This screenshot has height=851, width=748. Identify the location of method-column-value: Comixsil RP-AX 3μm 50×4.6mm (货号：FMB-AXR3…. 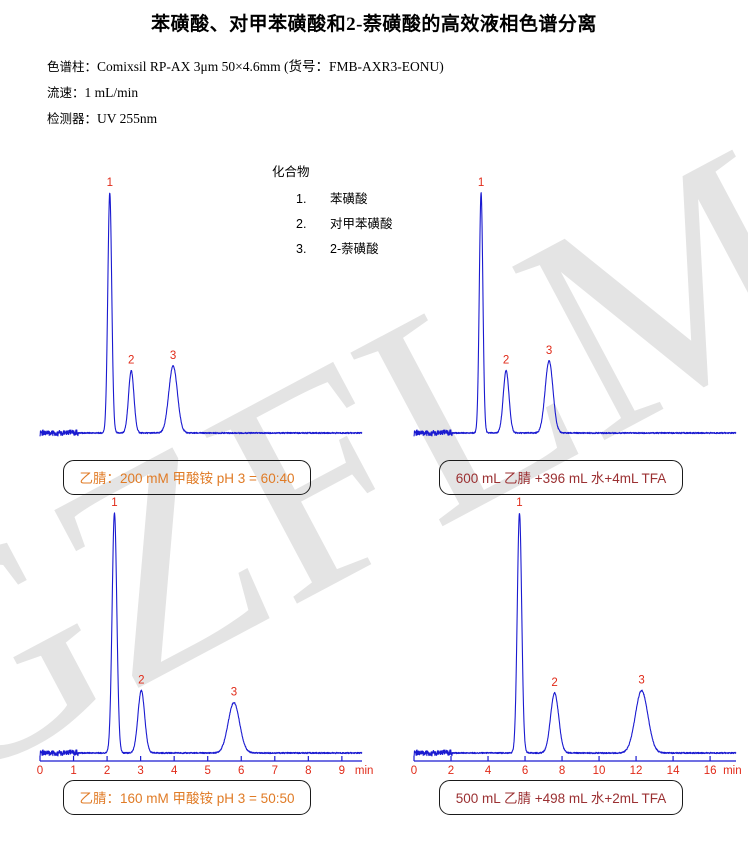
(270, 66).